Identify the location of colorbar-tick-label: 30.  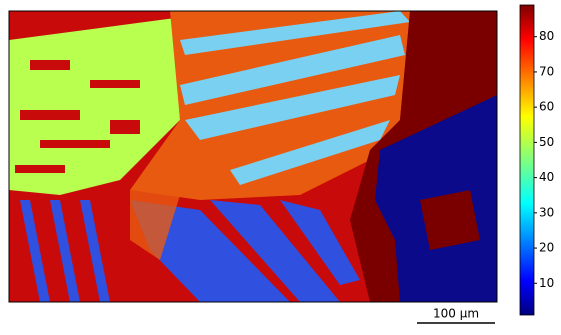
(546, 212).